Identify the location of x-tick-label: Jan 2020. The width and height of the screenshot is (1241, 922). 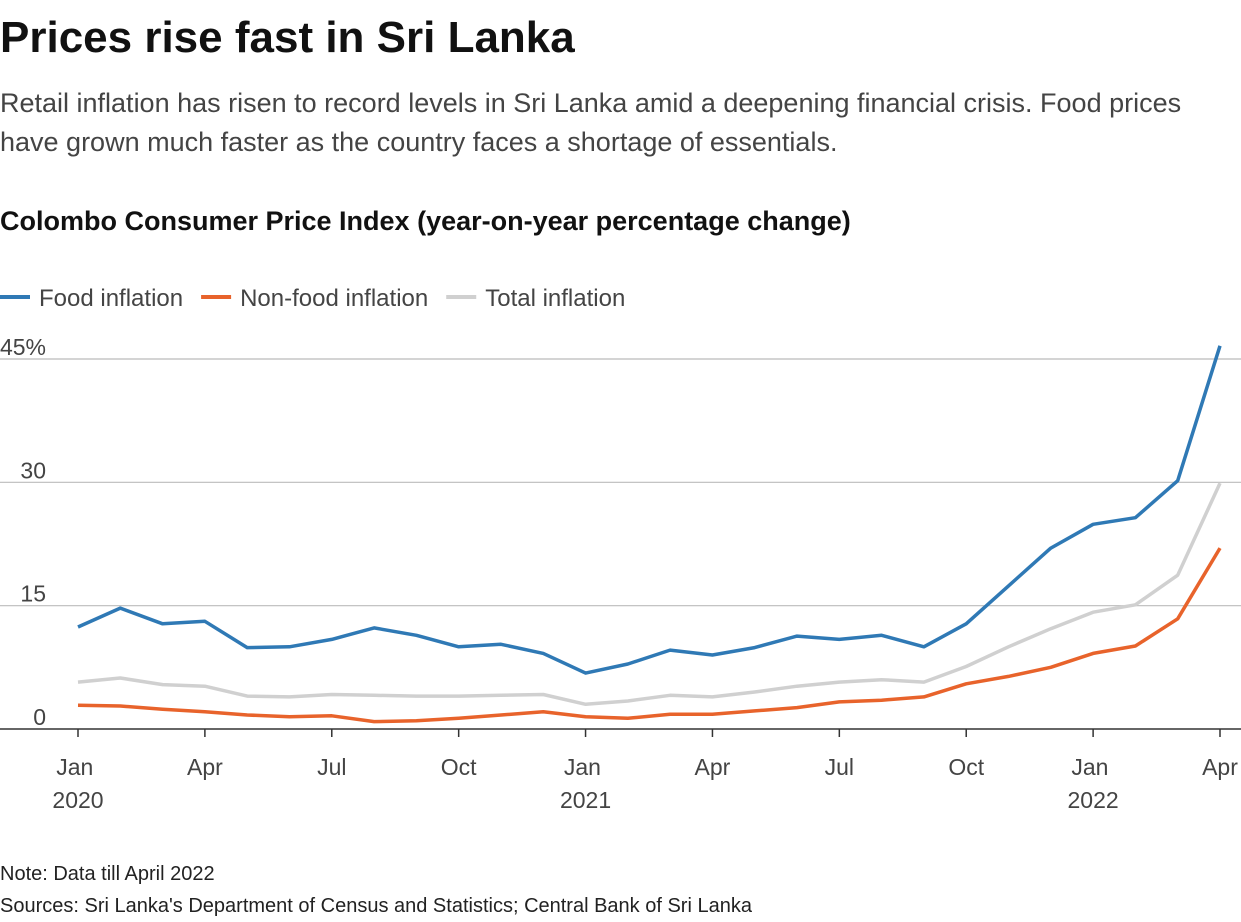
(77, 783).